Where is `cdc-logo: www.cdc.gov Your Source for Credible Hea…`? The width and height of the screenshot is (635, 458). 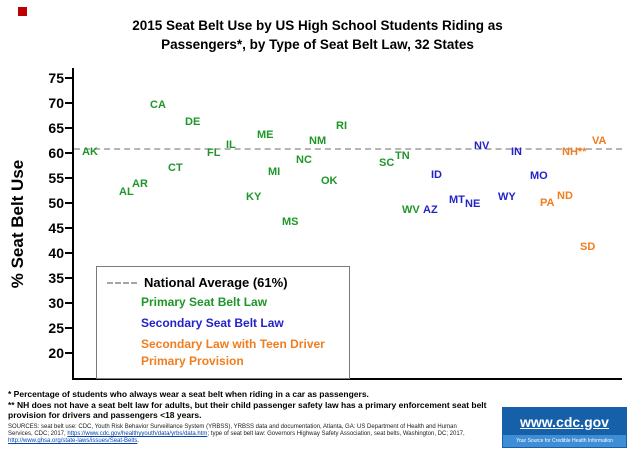
cdc-logo: www.cdc.gov Your Source for Credible Hea… is located at coordinates (564, 427).